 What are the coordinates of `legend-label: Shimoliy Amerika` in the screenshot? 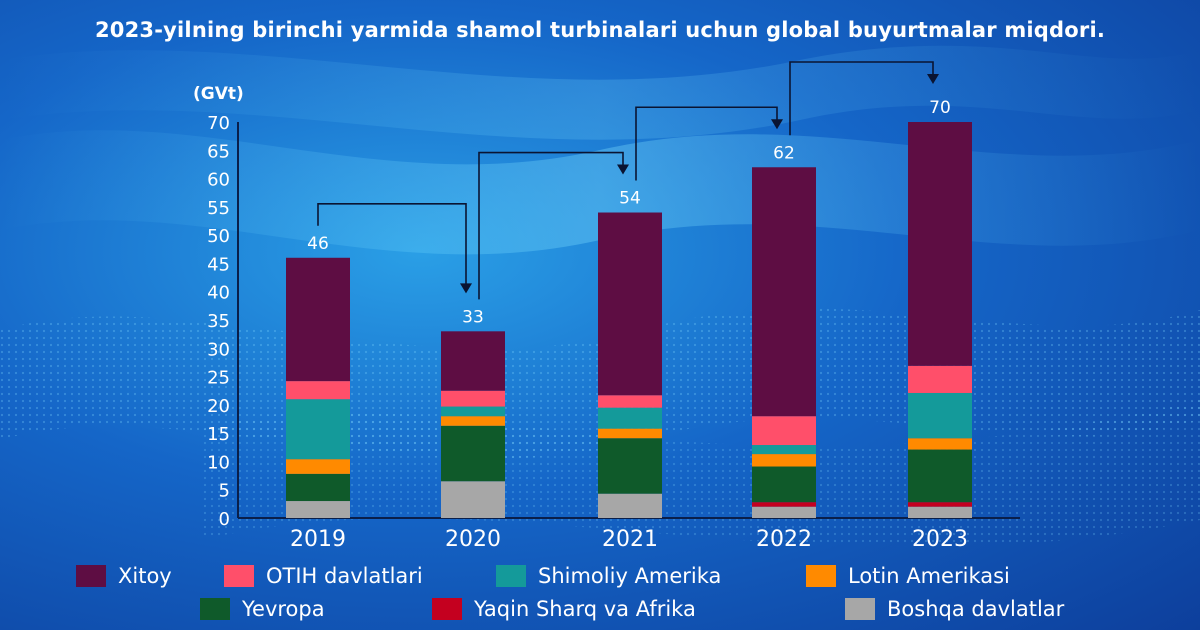 It's located at (630, 576).